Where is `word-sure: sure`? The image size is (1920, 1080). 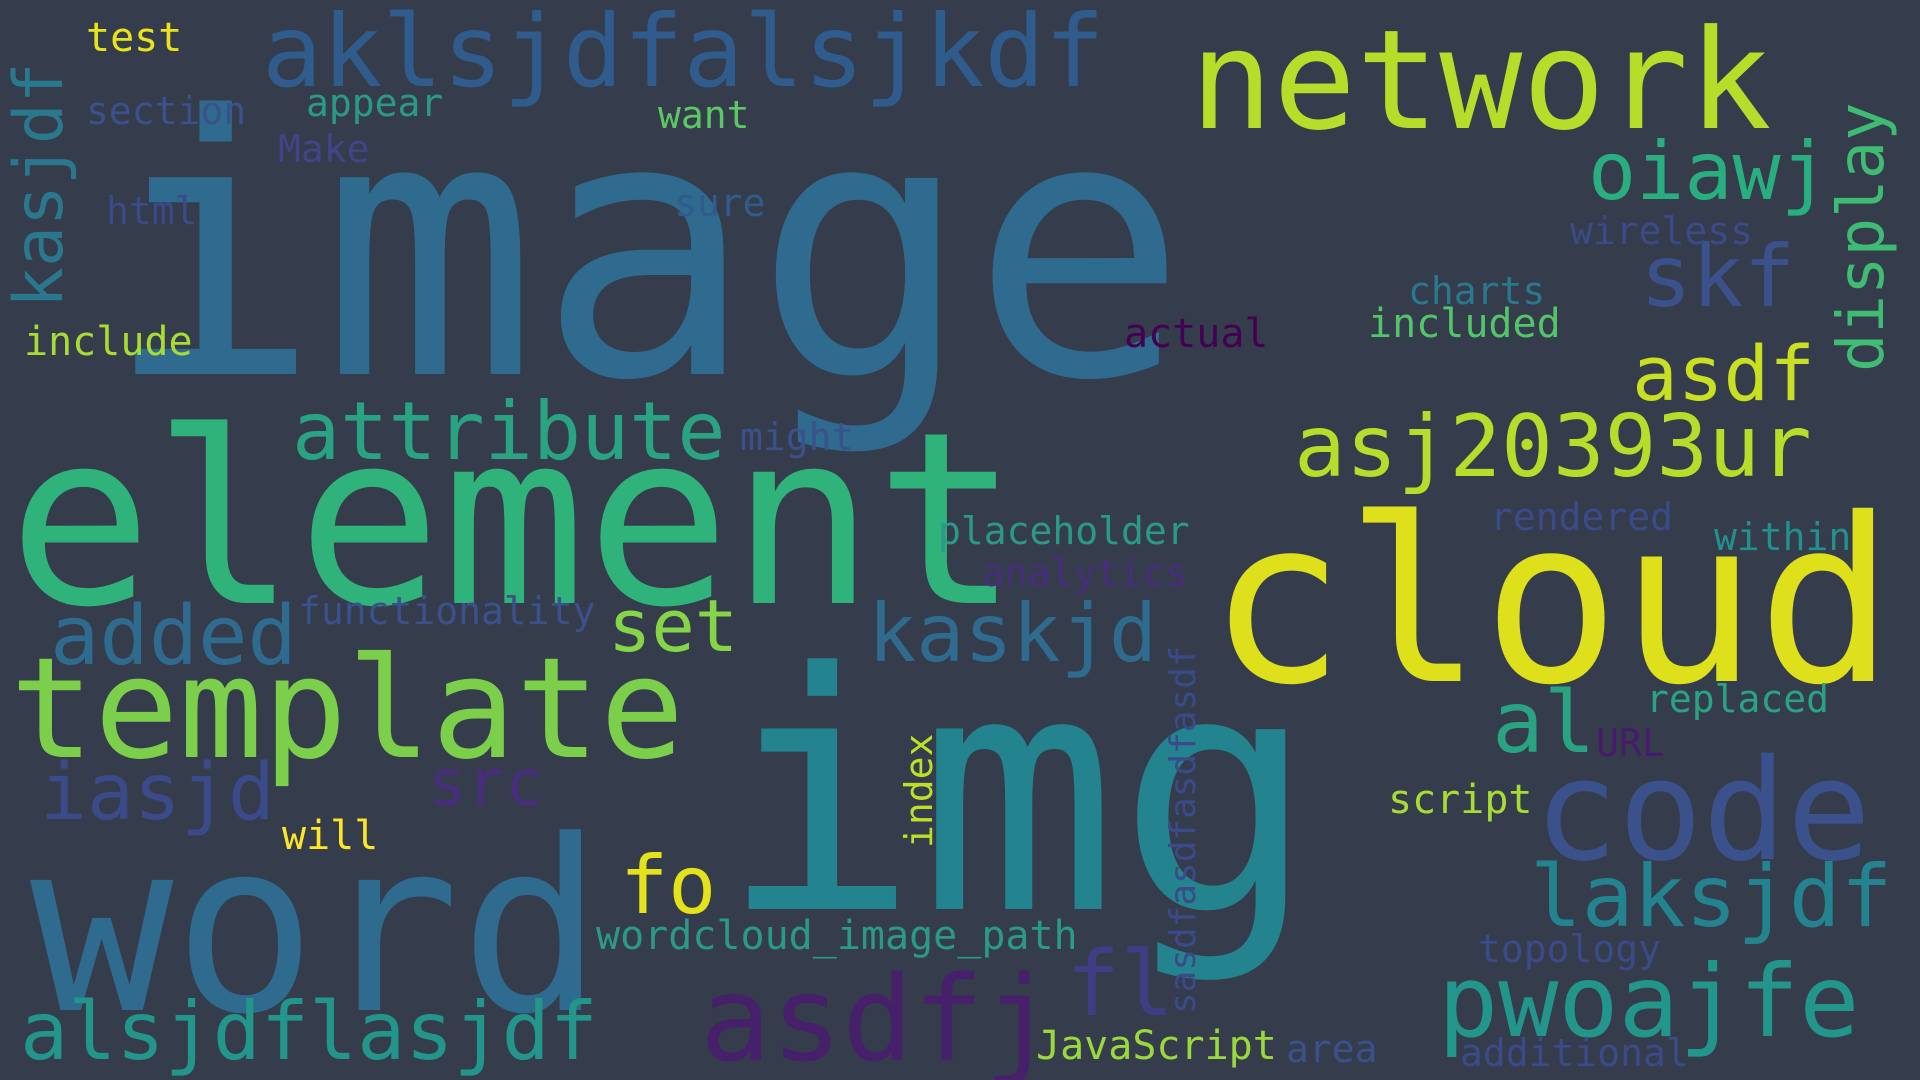 word-sure: sure is located at coordinates (720, 203).